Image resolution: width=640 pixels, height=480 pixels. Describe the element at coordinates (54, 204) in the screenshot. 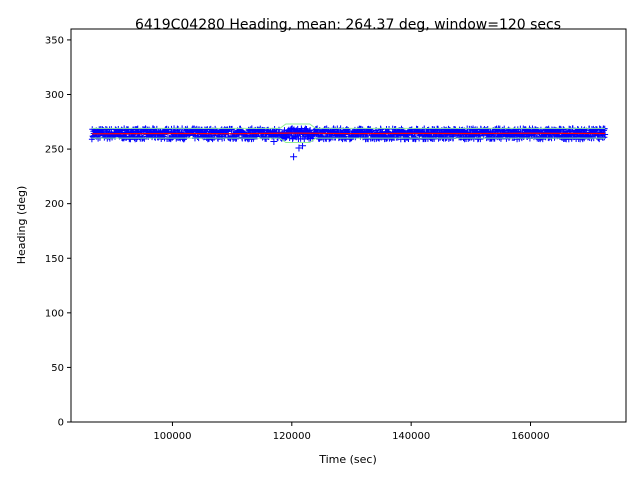

I see `y-tick-label: 200` at that location.